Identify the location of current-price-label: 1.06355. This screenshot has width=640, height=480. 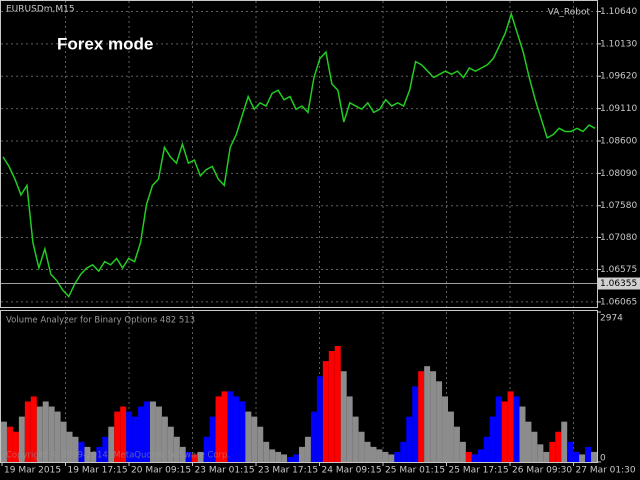
(618, 284).